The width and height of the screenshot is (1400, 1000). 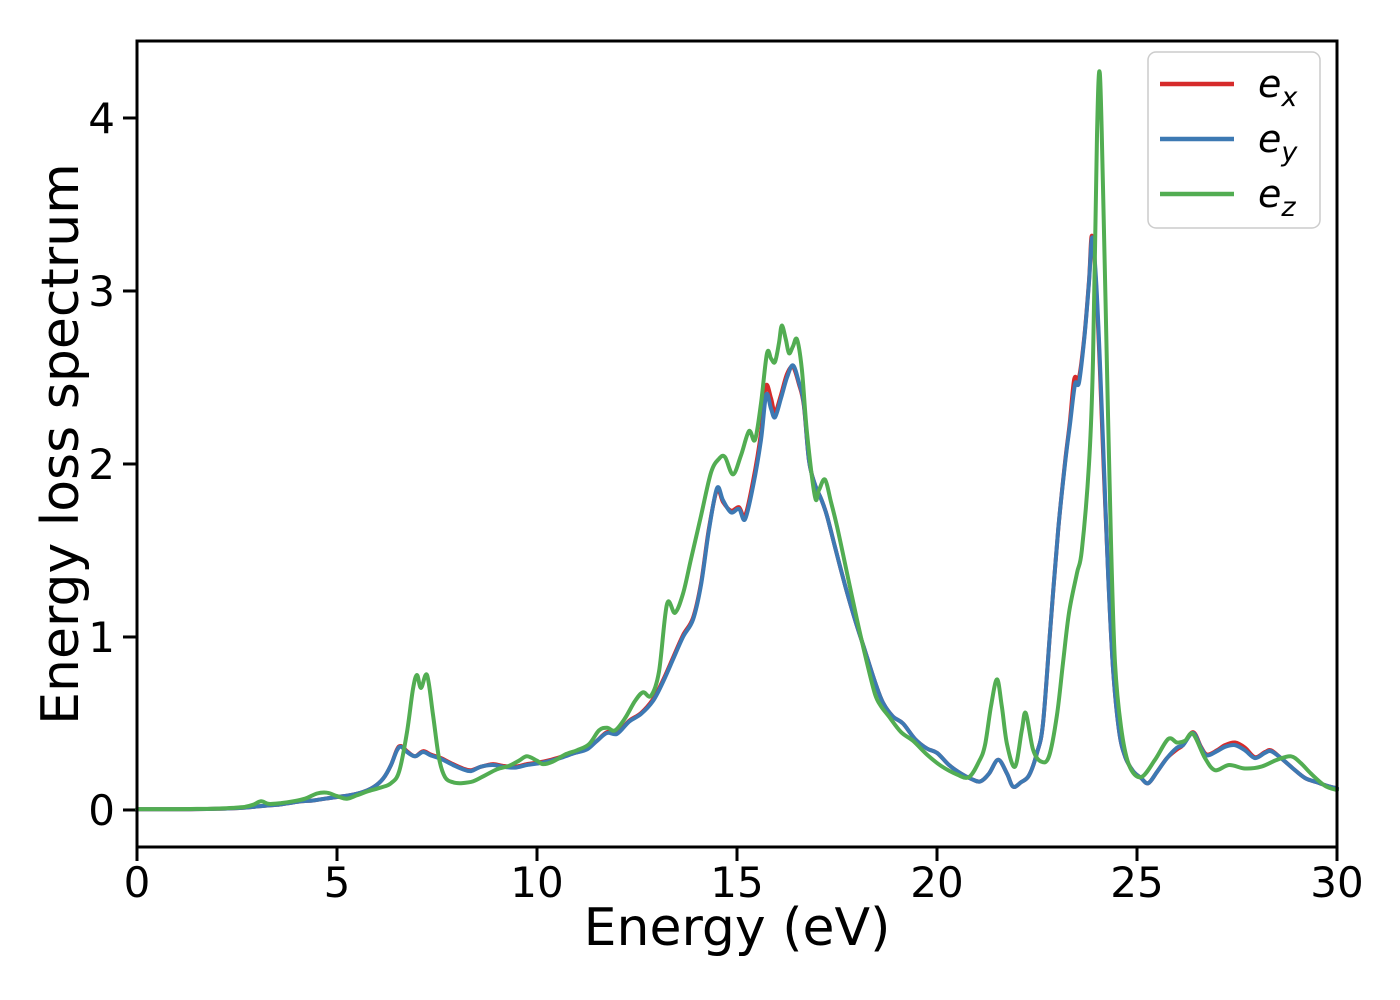 What do you see at coordinates (1278, 142) in the screenshot?
I see `legend-label-e_y: ey` at bounding box center [1278, 142].